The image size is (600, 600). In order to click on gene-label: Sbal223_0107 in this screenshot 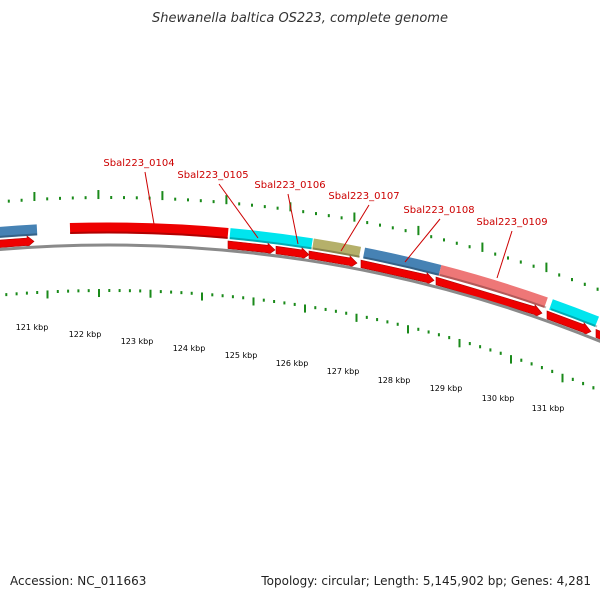, I will do `click(363, 196)`.